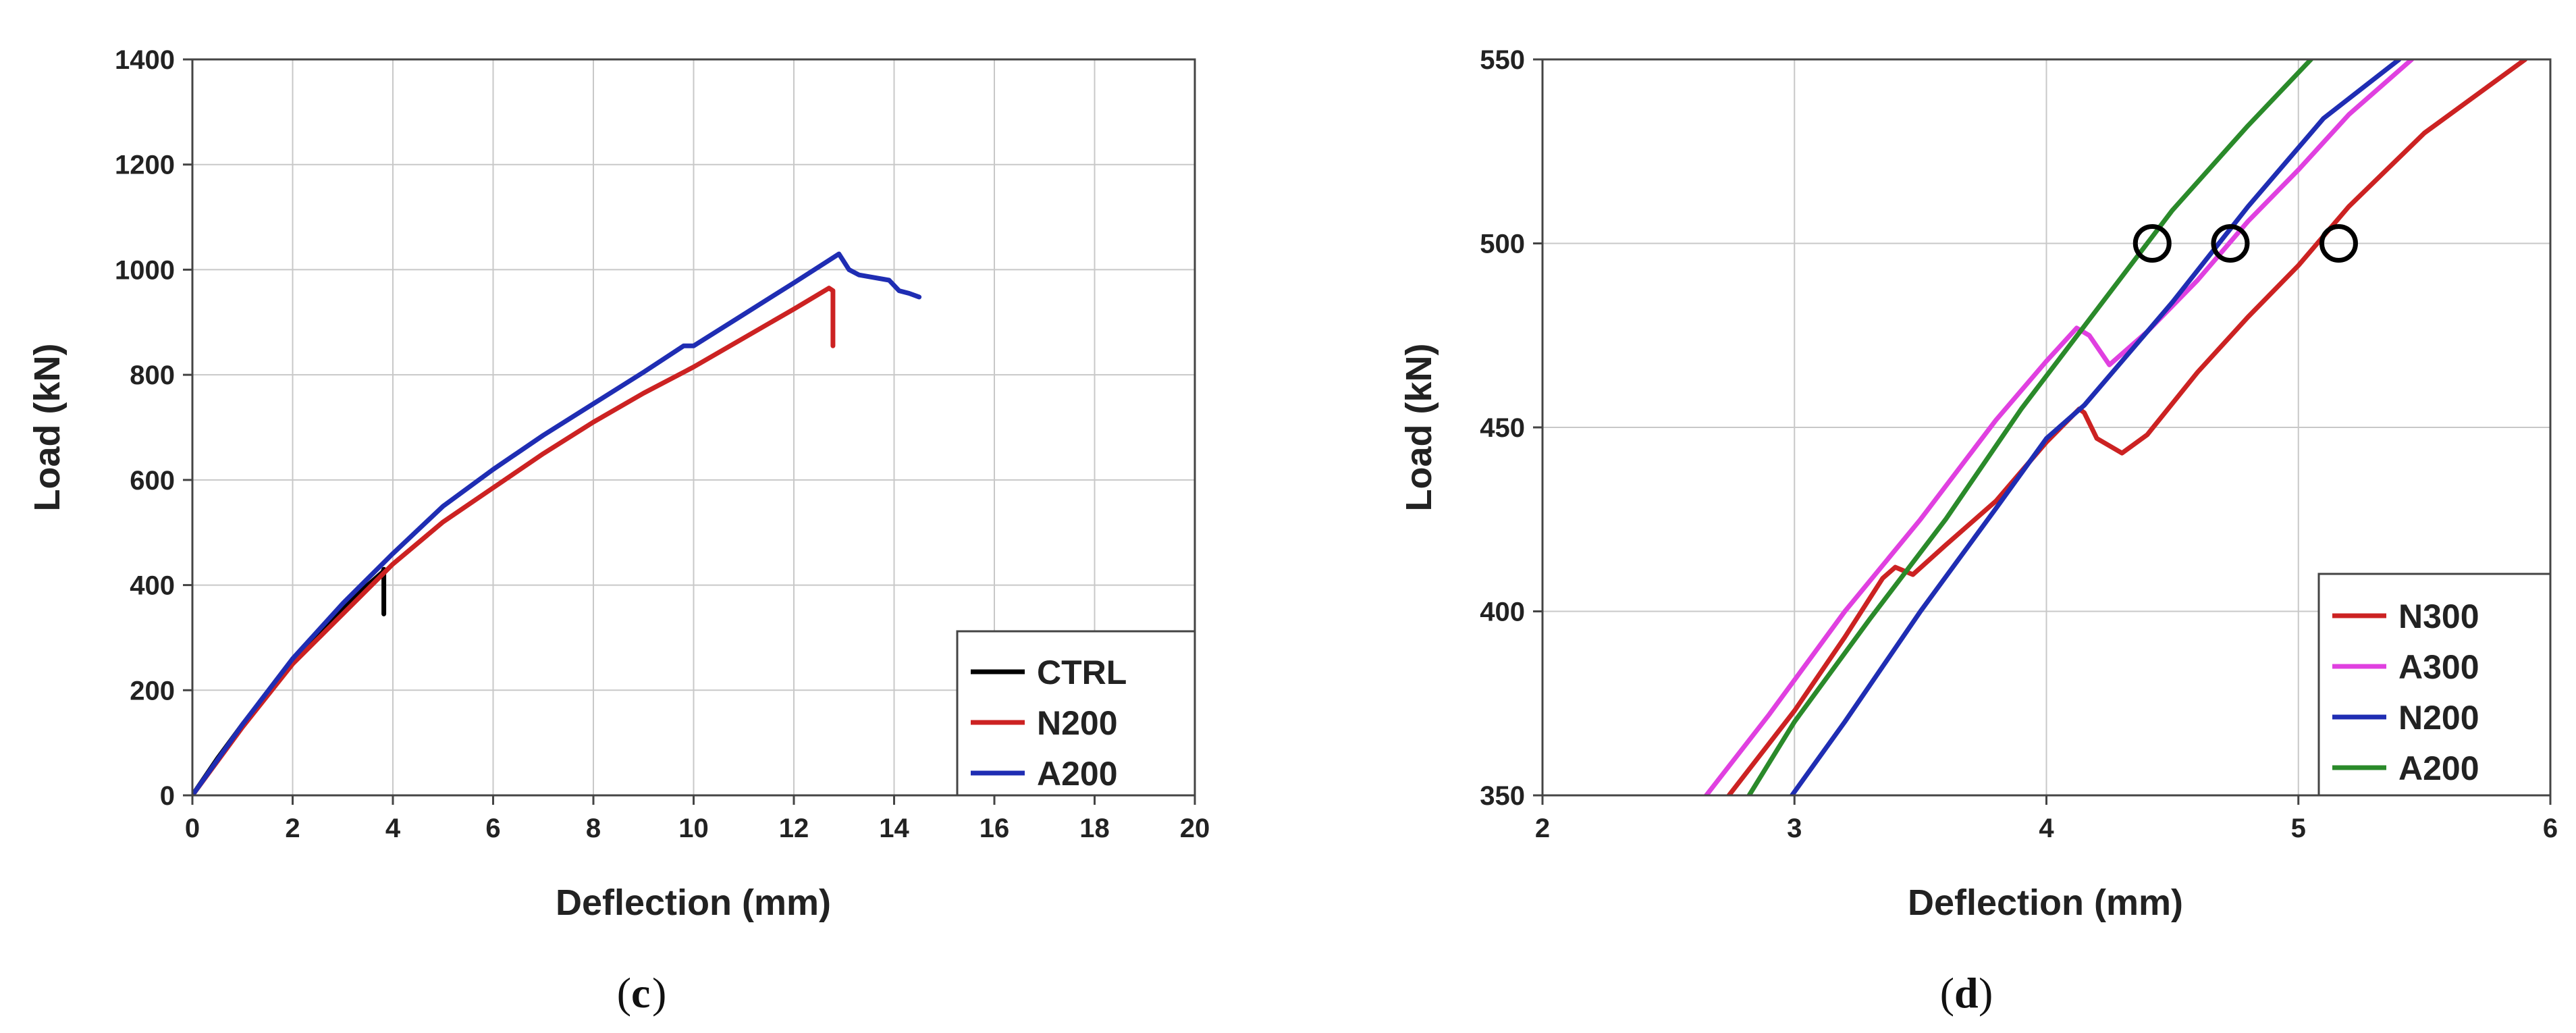 This screenshot has height=1033, width=2576. What do you see at coordinates (2438, 616) in the screenshot?
I see `chart-d-legend-label-n300: N300` at bounding box center [2438, 616].